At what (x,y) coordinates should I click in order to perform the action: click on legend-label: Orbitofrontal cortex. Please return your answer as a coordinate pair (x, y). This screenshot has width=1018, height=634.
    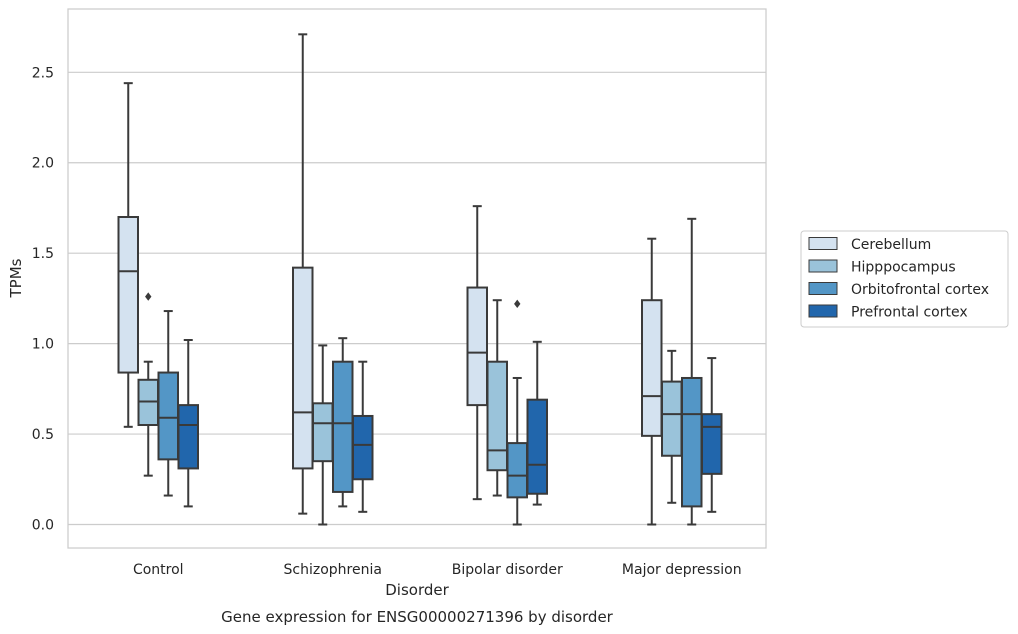
    Looking at the image, I should click on (920, 290).